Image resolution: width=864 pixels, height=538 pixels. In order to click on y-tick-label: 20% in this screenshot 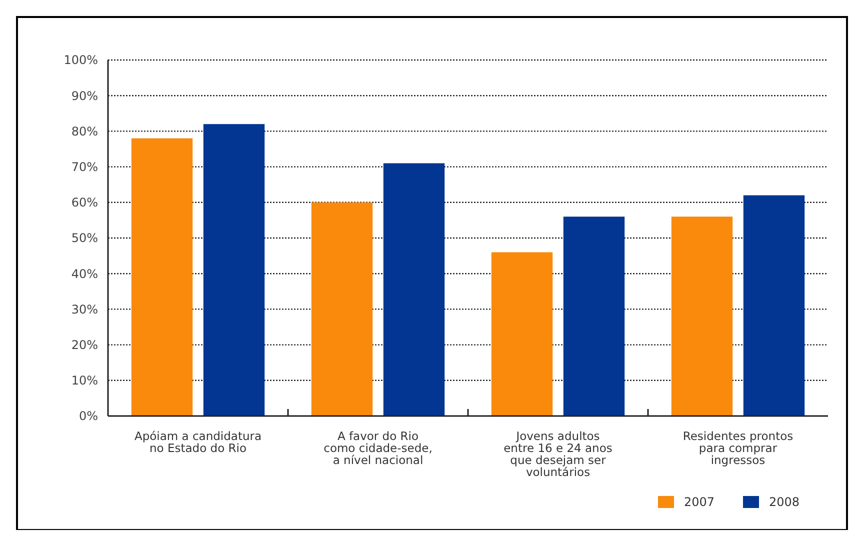, I will do `click(84, 345)`.